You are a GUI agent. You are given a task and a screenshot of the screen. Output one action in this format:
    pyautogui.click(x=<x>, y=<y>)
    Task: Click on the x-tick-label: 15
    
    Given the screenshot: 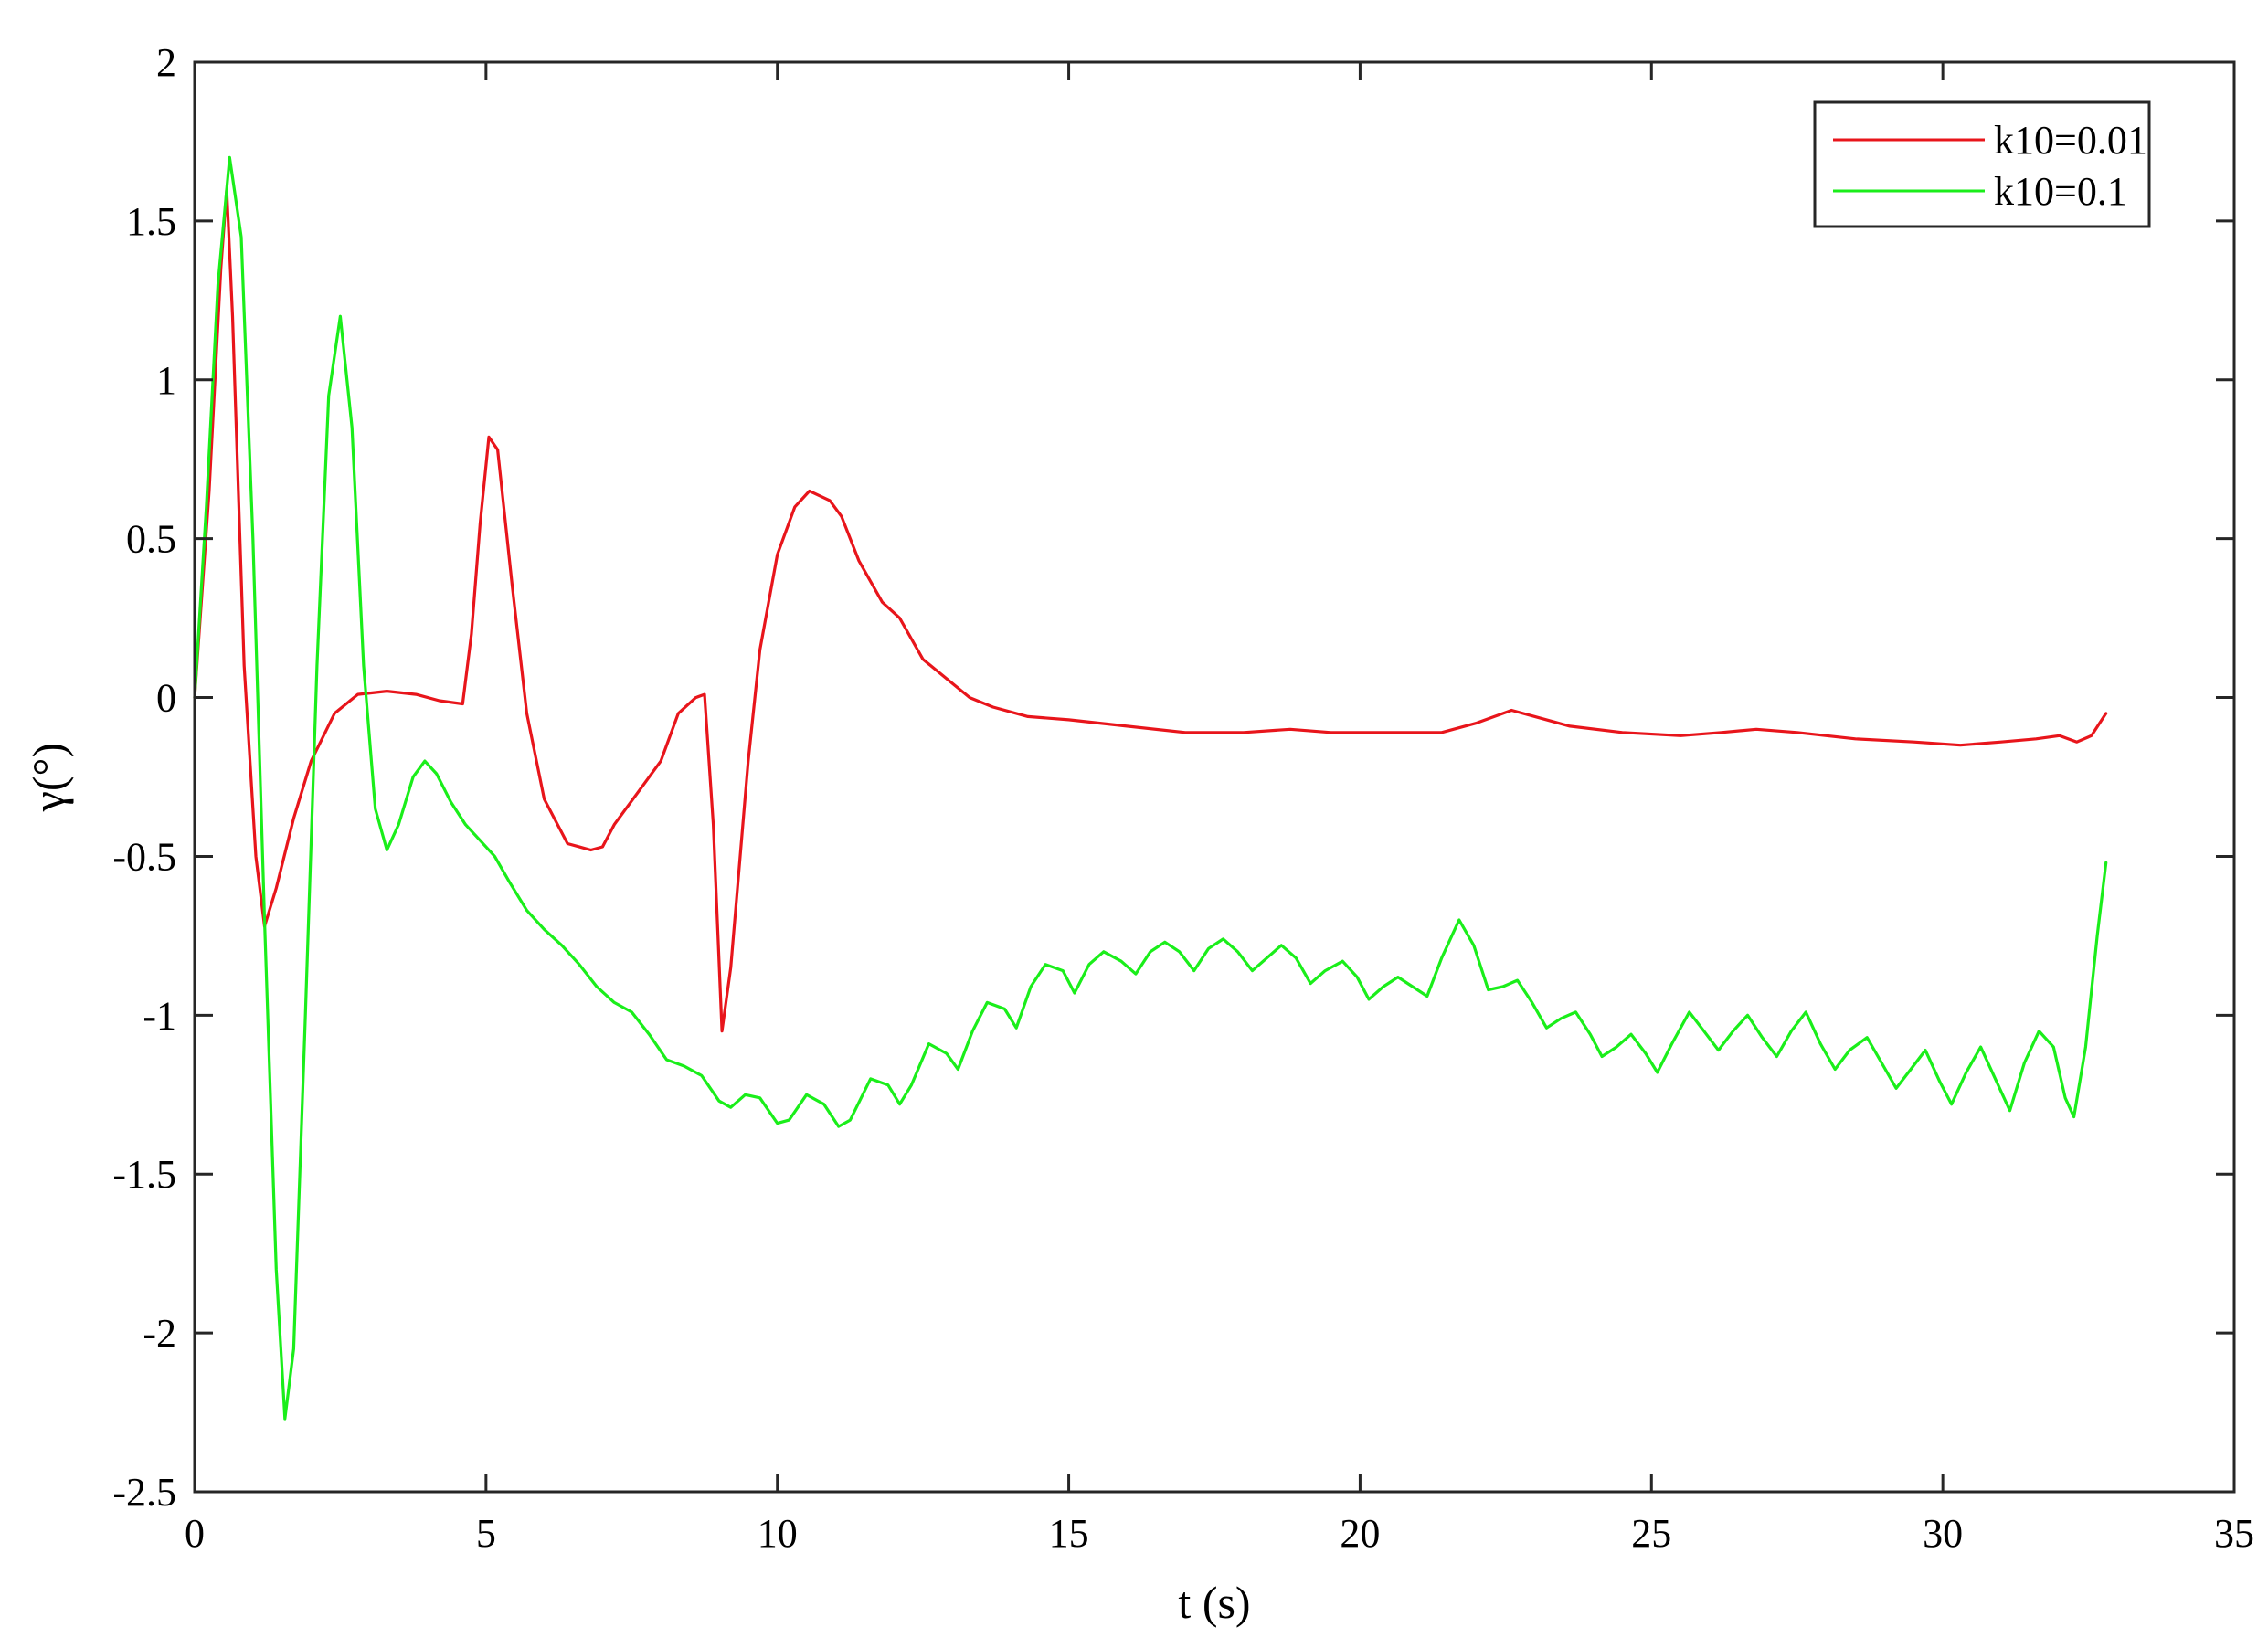 What is the action you would take?
    pyautogui.click(x=1069, y=1534)
    